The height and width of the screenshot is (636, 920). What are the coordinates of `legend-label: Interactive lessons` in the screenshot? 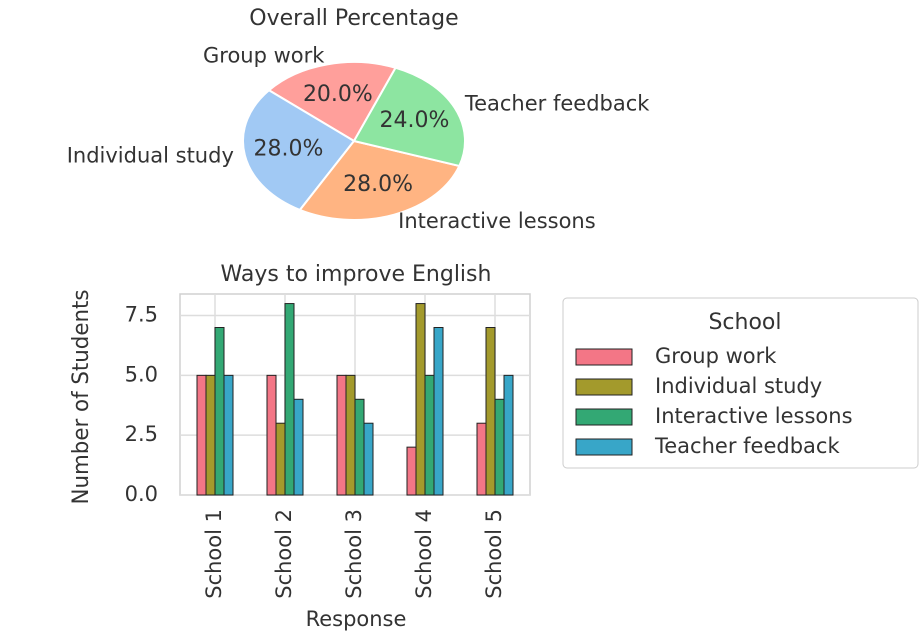 It's located at (754, 416).